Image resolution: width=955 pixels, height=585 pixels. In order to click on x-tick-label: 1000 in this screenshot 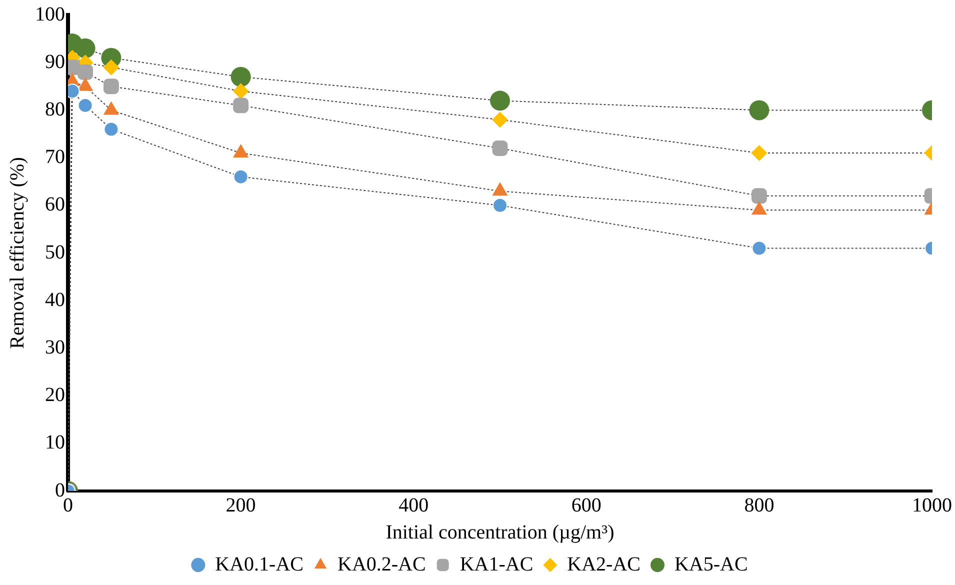, I will do `click(932, 505)`.